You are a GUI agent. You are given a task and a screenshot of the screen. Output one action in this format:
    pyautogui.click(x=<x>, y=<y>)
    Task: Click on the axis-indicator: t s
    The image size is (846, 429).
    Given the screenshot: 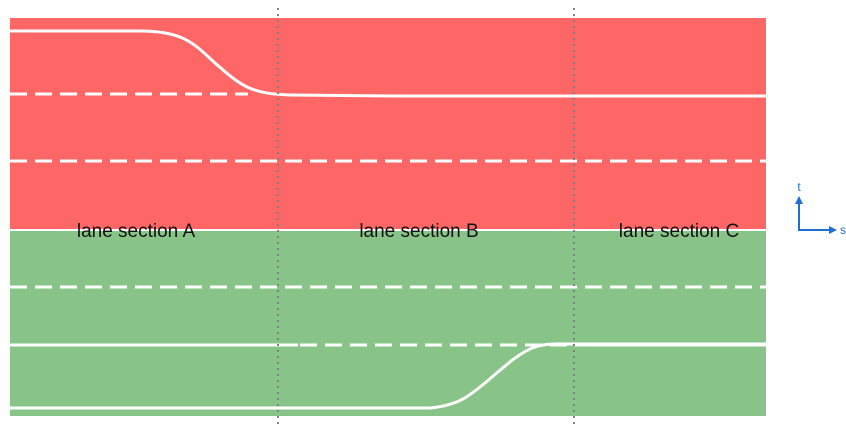 What is the action you would take?
    pyautogui.click(x=820, y=208)
    